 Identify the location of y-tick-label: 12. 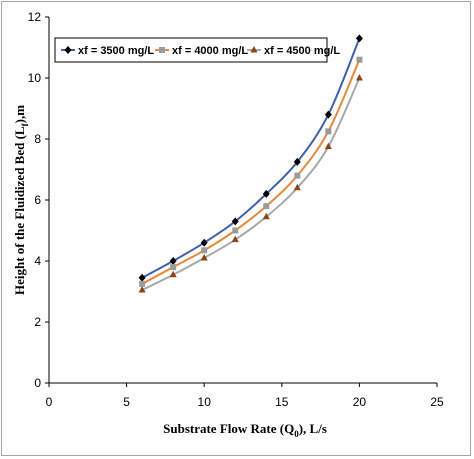
(35, 17).